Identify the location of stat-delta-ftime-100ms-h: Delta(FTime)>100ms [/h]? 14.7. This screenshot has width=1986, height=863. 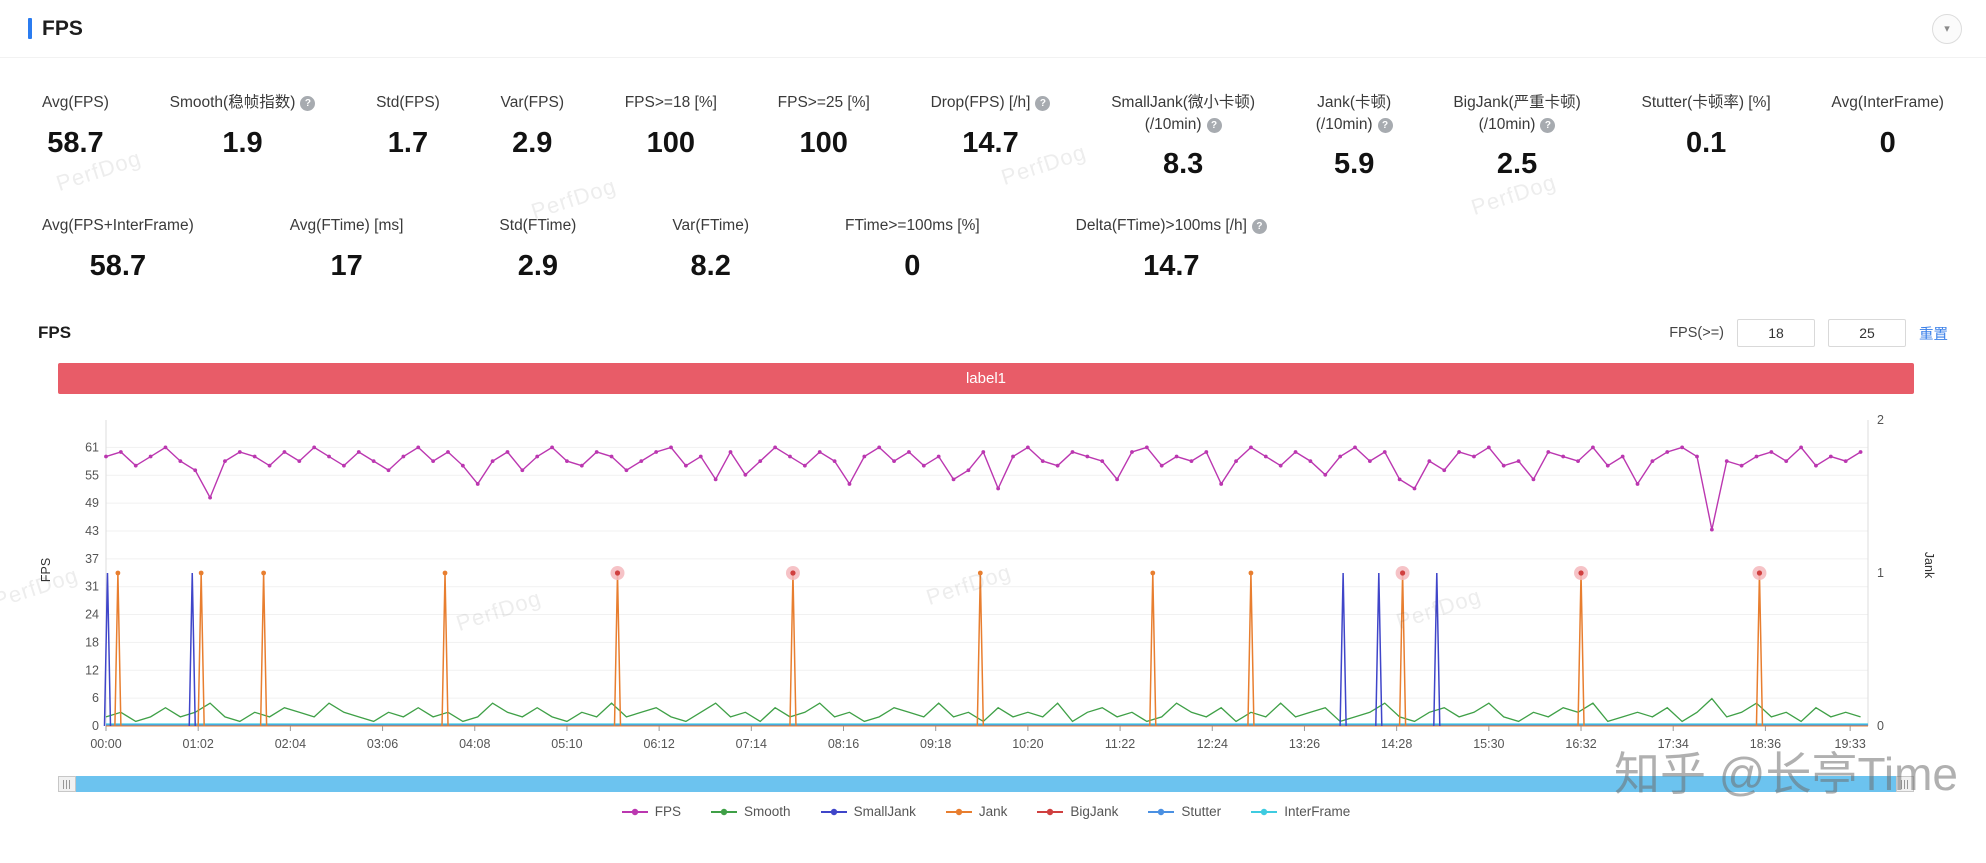
(1171, 249).